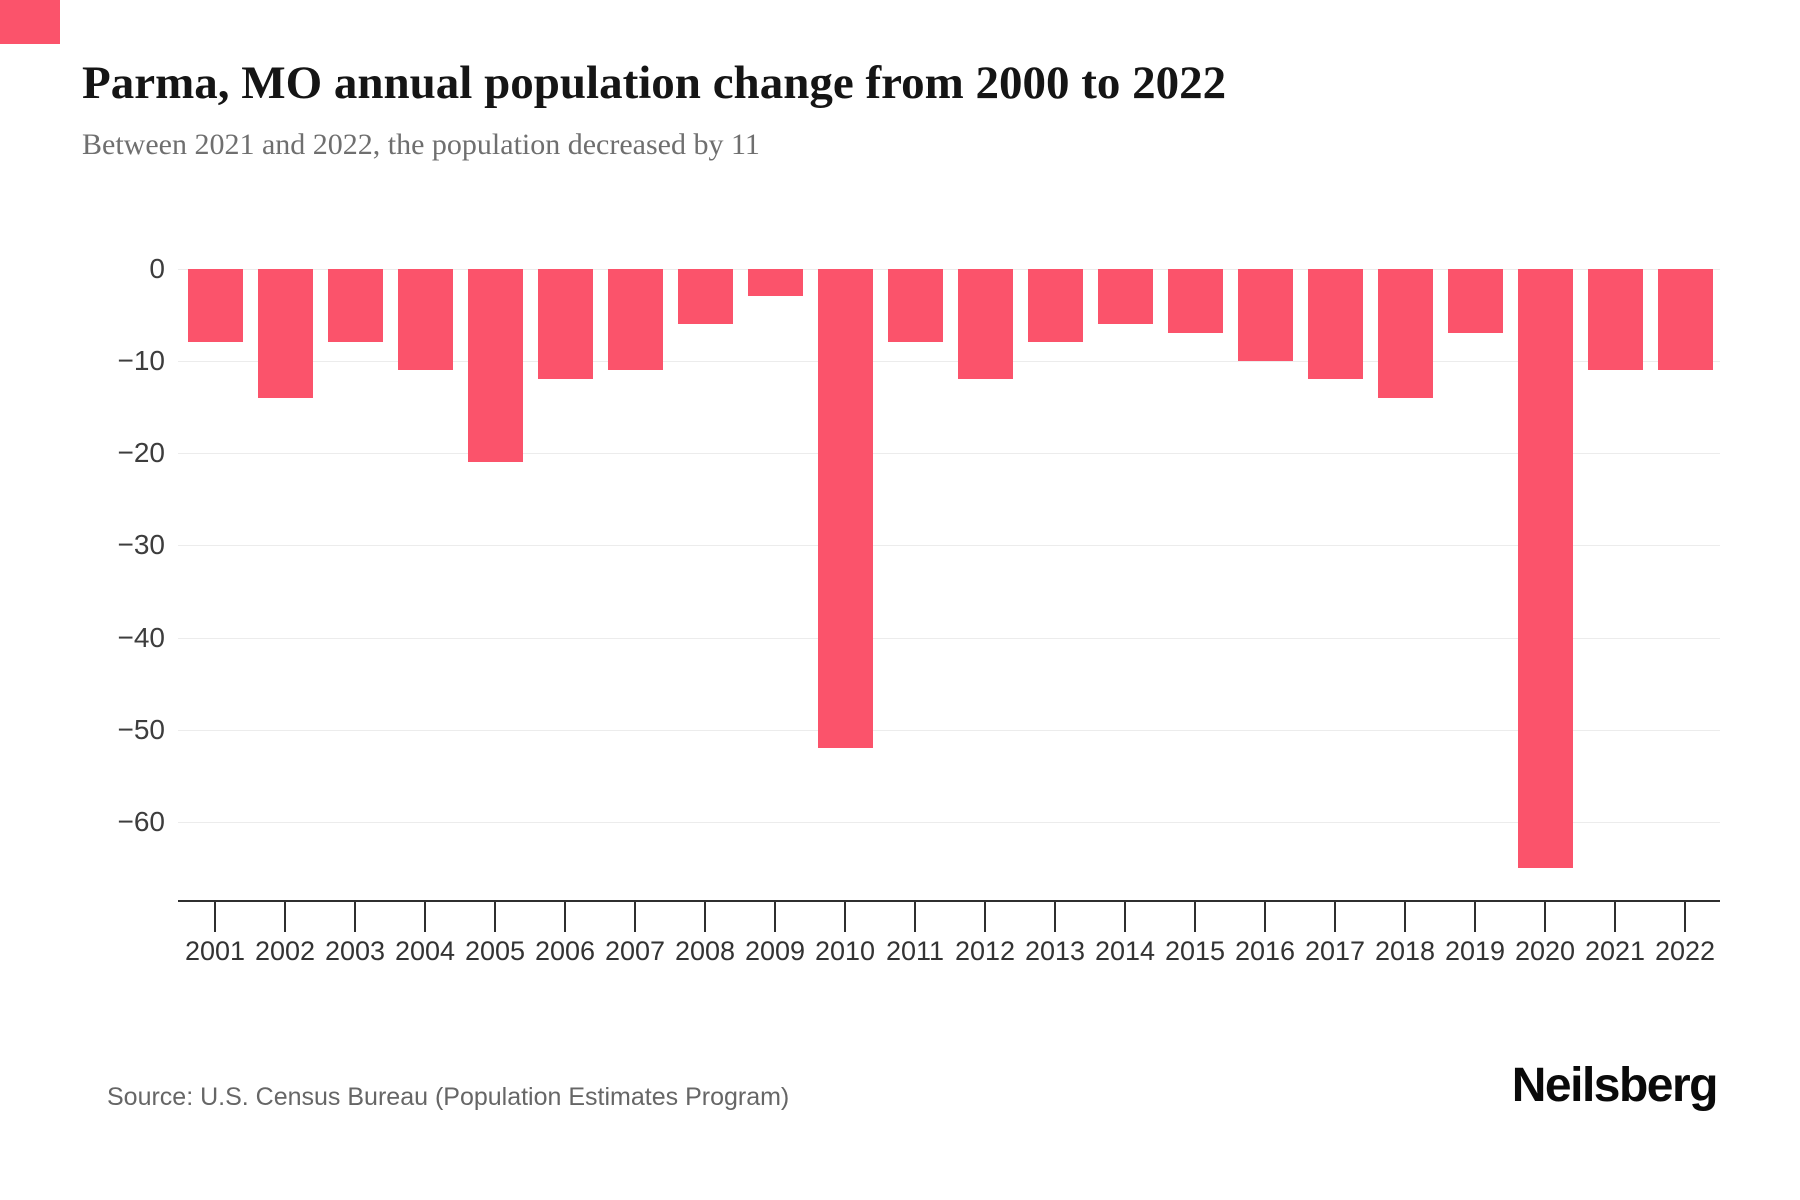  Describe the element at coordinates (425, 917) in the screenshot. I see `x-tick-2004` at that location.